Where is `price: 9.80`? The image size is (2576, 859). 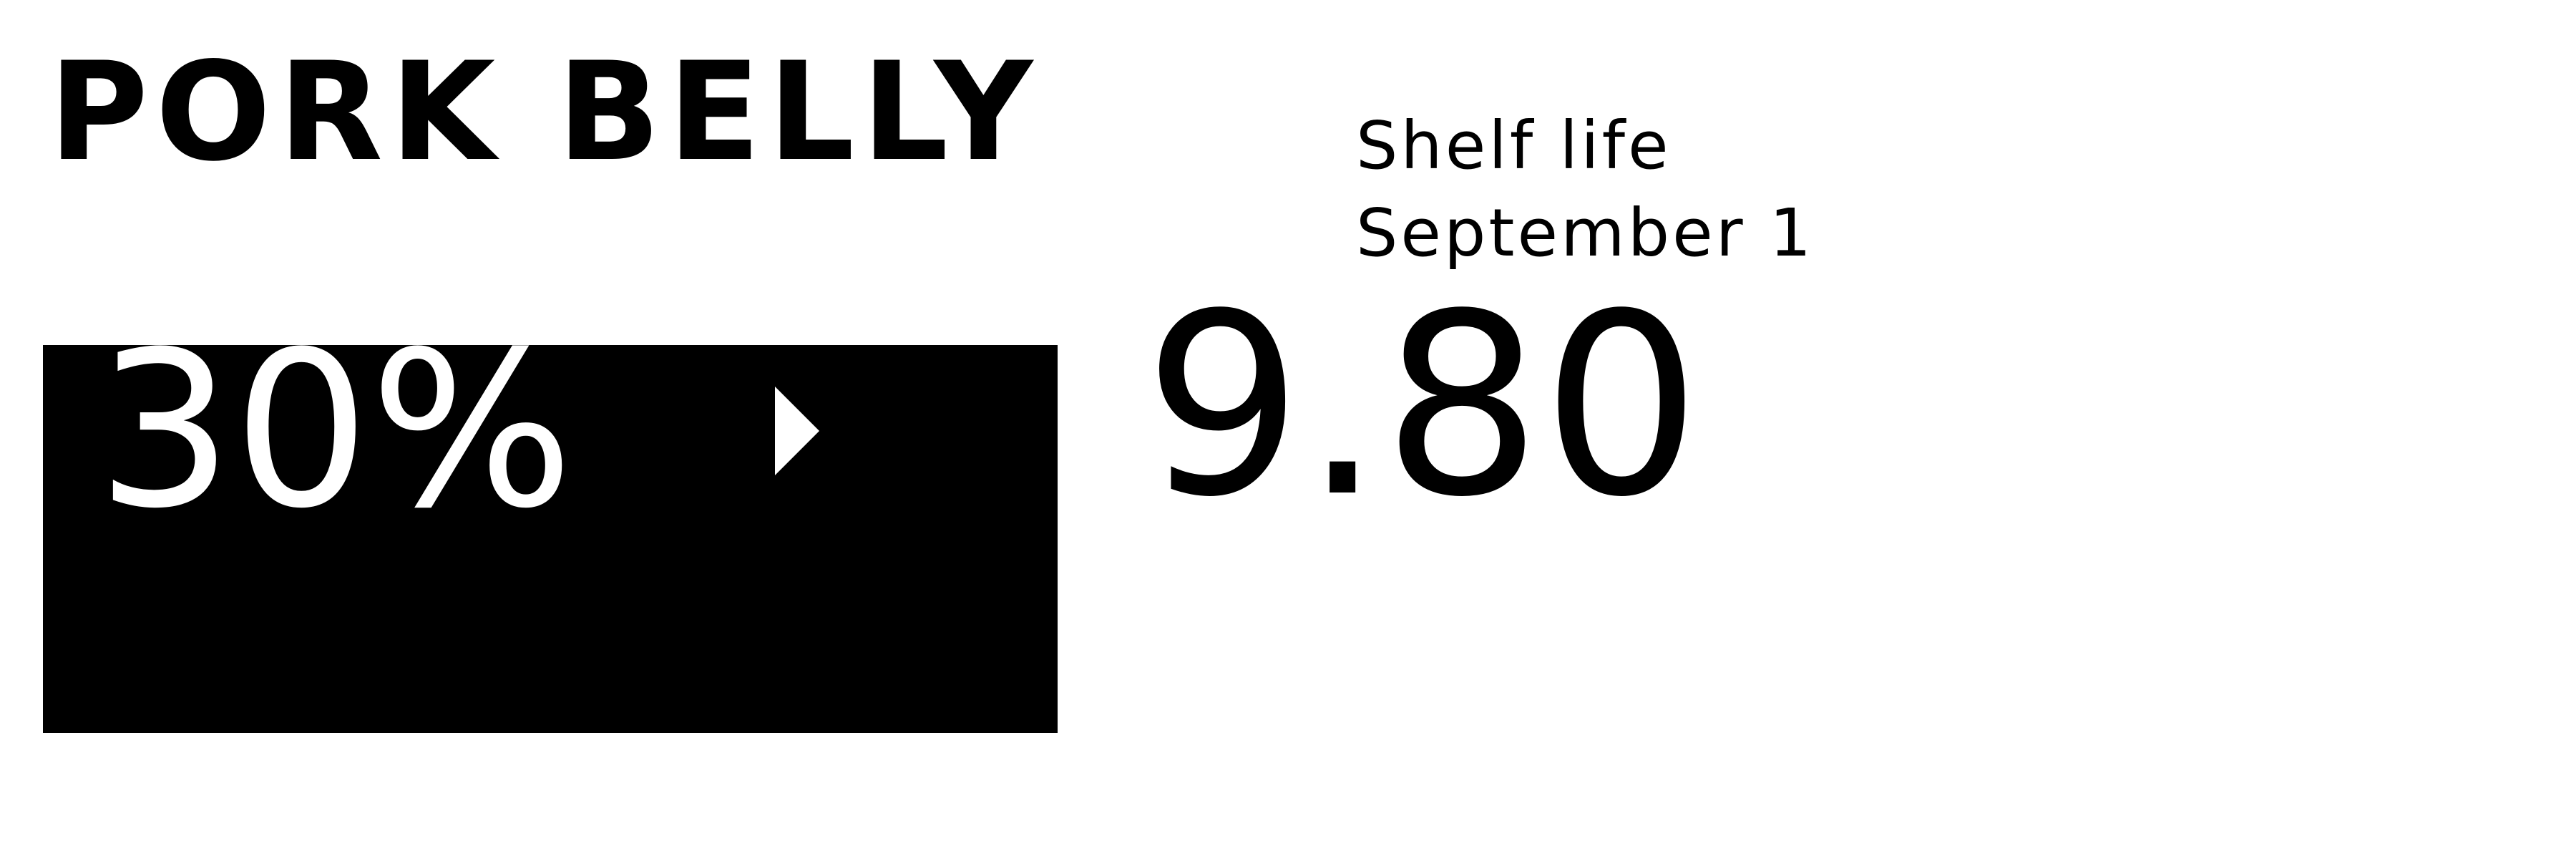
price: 9.80 is located at coordinates (1422, 406).